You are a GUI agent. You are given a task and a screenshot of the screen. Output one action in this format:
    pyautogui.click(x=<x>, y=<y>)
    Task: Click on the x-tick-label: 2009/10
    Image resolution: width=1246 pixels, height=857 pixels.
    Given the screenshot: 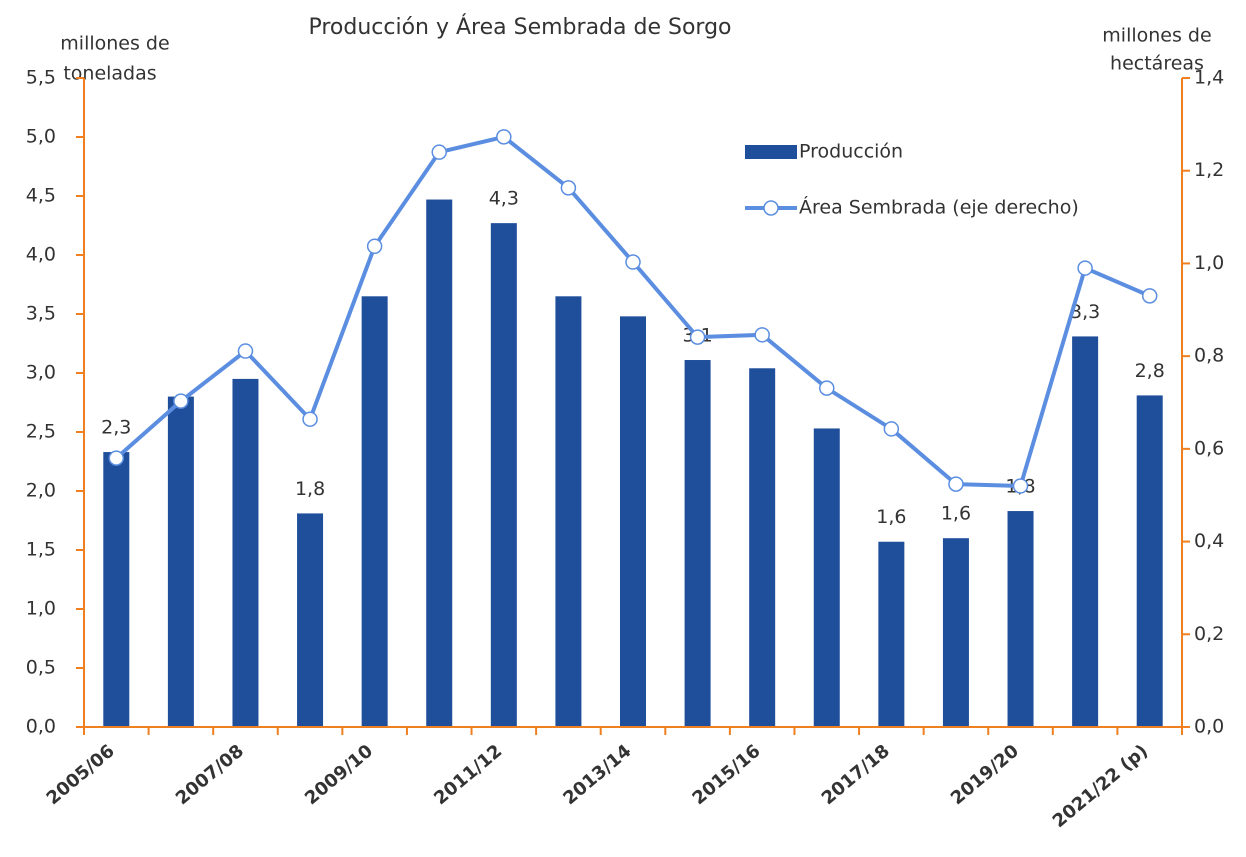 What is the action you would take?
    pyautogui.click(x=339, y=775)
    